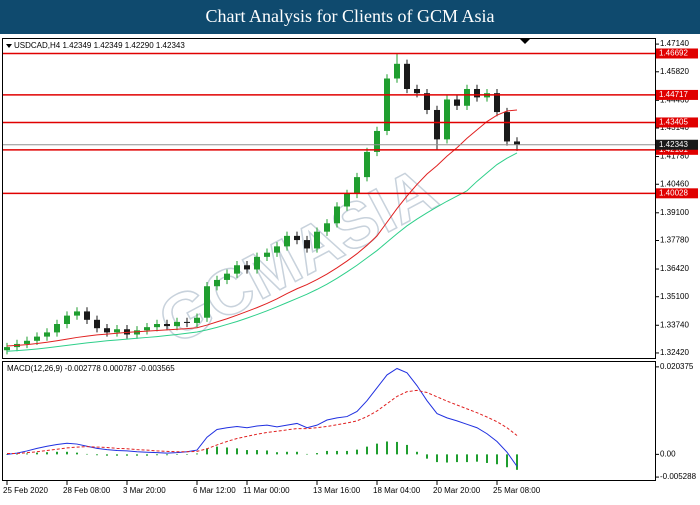  Describe the element at coordinates (337, 490) in the screenshot. I see `x-tick-label: 13 Mar 16:00` at that location.